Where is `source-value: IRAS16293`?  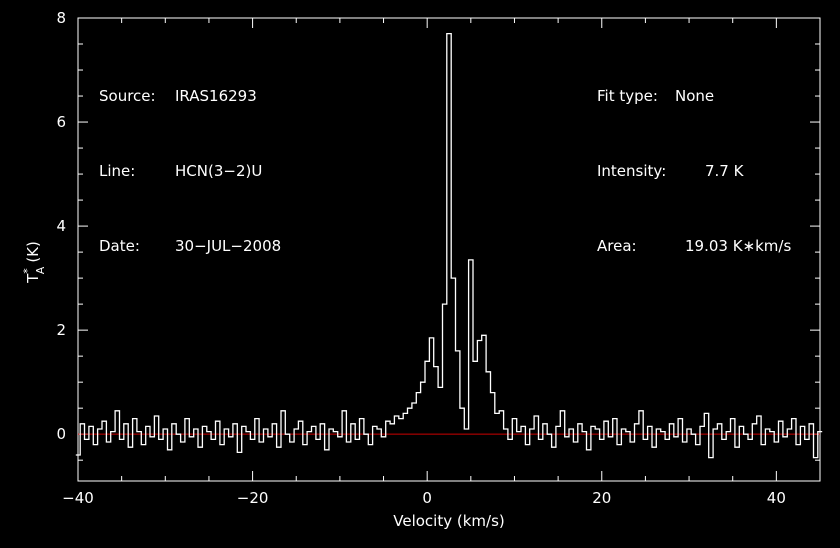
source-value: IRAS16293 is located at coordinates (216, 96).